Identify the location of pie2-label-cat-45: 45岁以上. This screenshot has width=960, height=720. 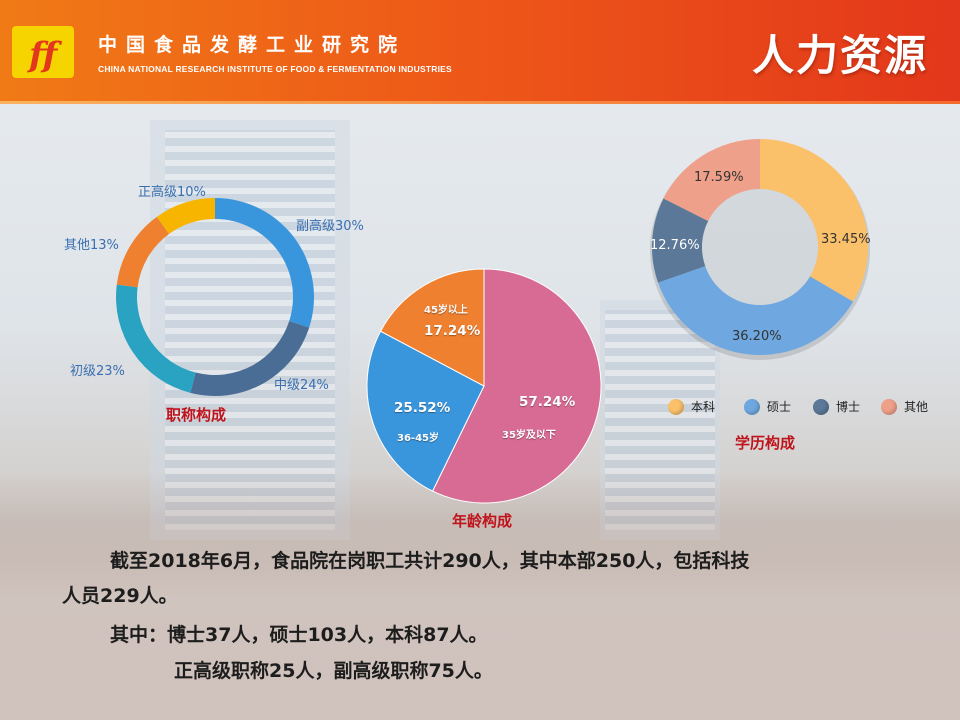
(446, 310).